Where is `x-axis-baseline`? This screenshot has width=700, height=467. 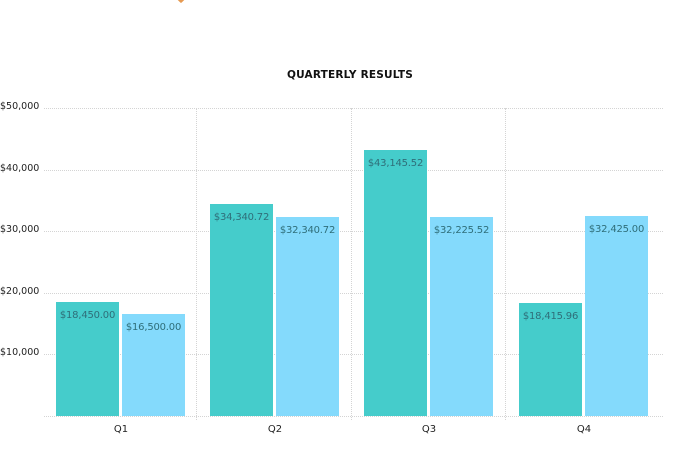 x-axis-baseline is located at coordinates (353, 416).